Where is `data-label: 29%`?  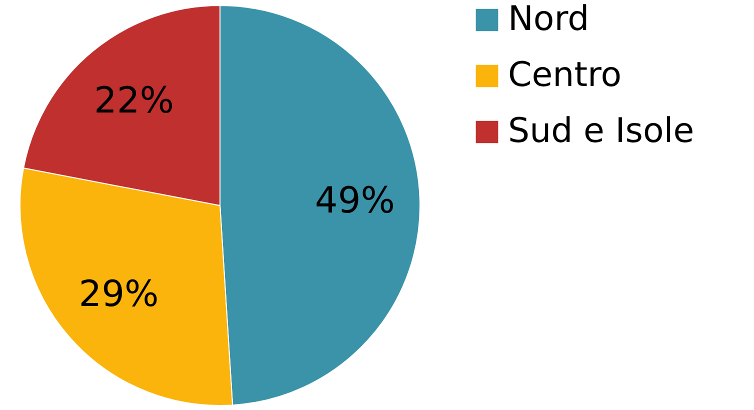
data-label: 29% is located at coordinates (118, 294).